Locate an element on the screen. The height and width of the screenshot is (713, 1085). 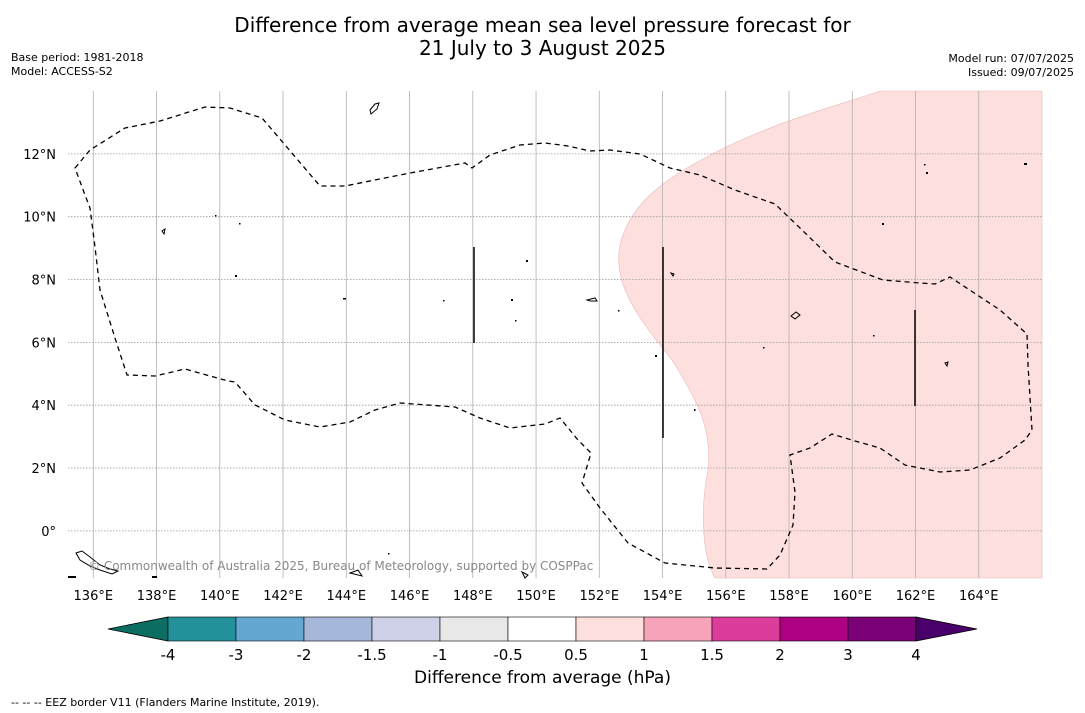
x-tick-label: 136°E is located at coordinates (94, 596).